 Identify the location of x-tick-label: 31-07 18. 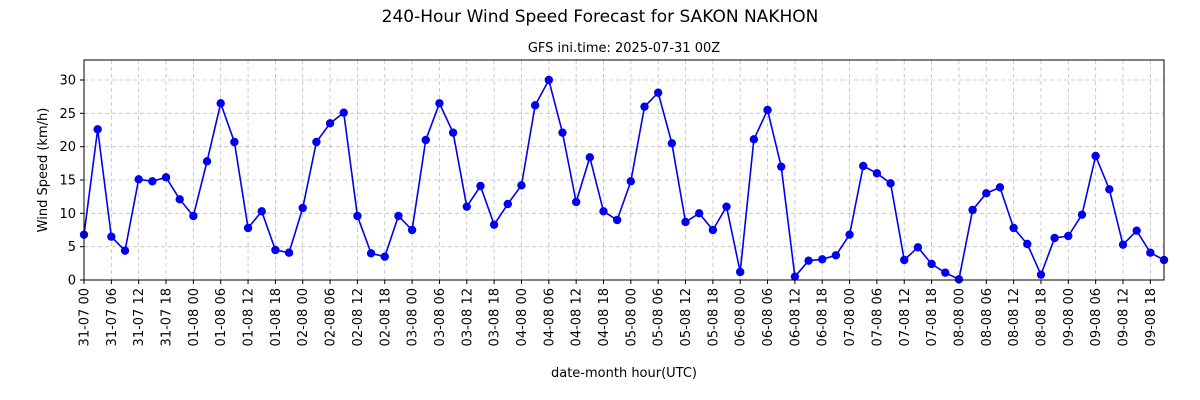
(167, 317).